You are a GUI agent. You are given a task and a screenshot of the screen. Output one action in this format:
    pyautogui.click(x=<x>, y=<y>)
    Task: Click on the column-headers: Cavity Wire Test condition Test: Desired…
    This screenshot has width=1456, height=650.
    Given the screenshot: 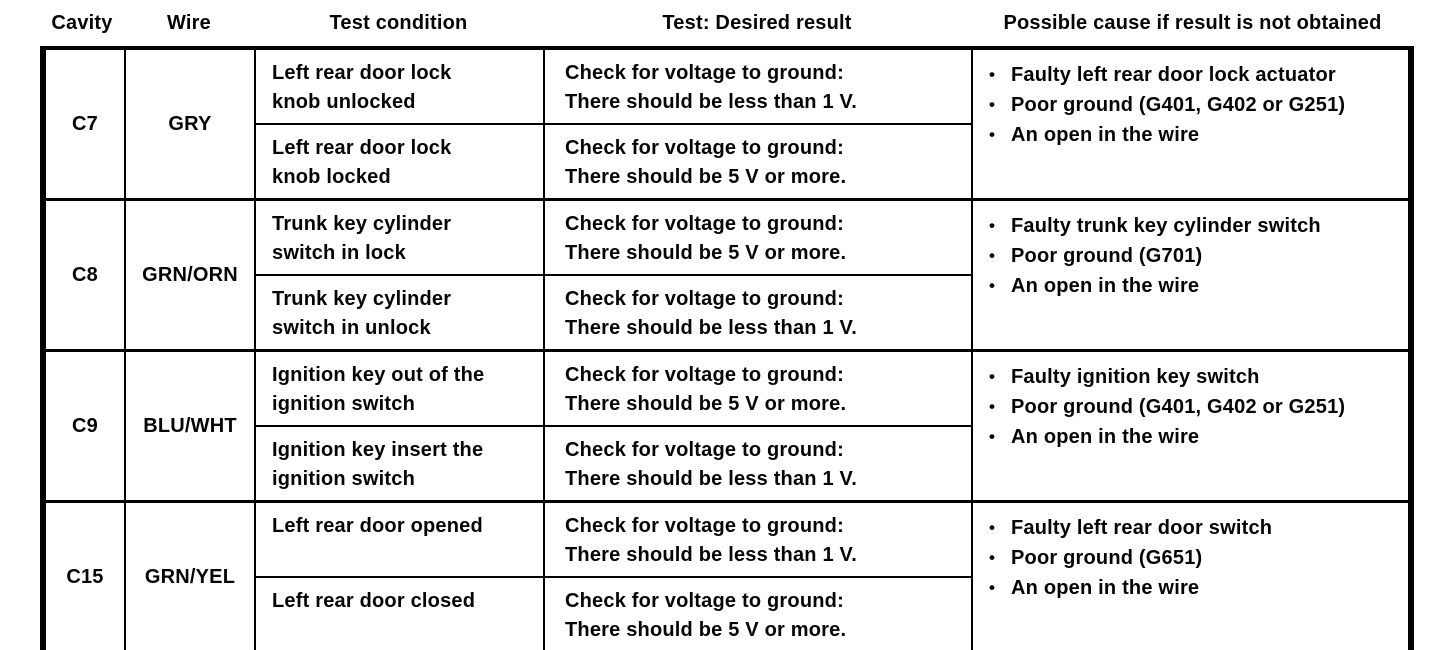 What is the action you would take?
    pyautogui.click(x=727, y=23)
    